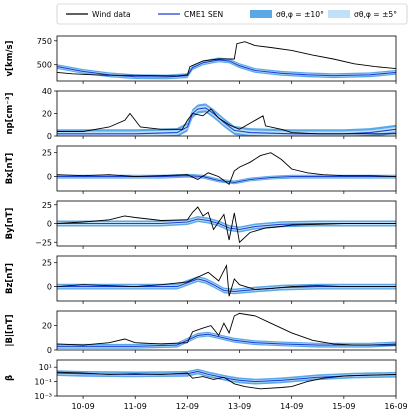 The height and width of the screenshot is (415, 415). I want to click on model-line-v, so click(226, 68).